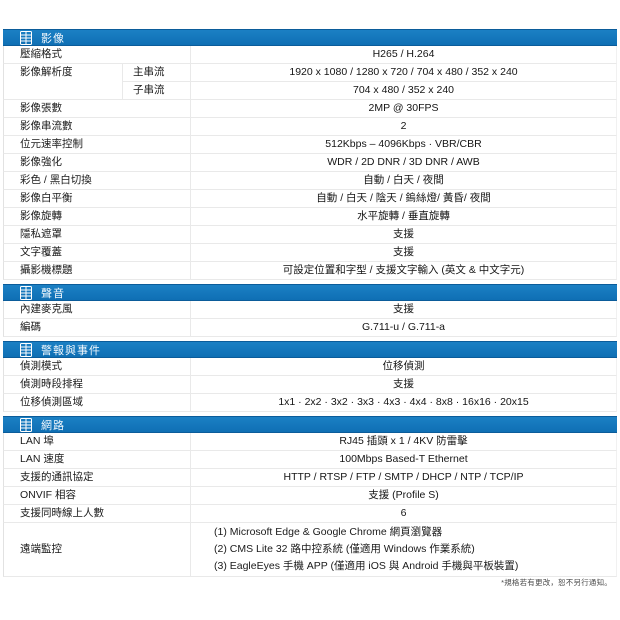 This screenshot has width=620, height=620. What do you see at coordinates (53, 425) in the screenshot?
I see `section-title: 網路` at bounding box center [53, 425].